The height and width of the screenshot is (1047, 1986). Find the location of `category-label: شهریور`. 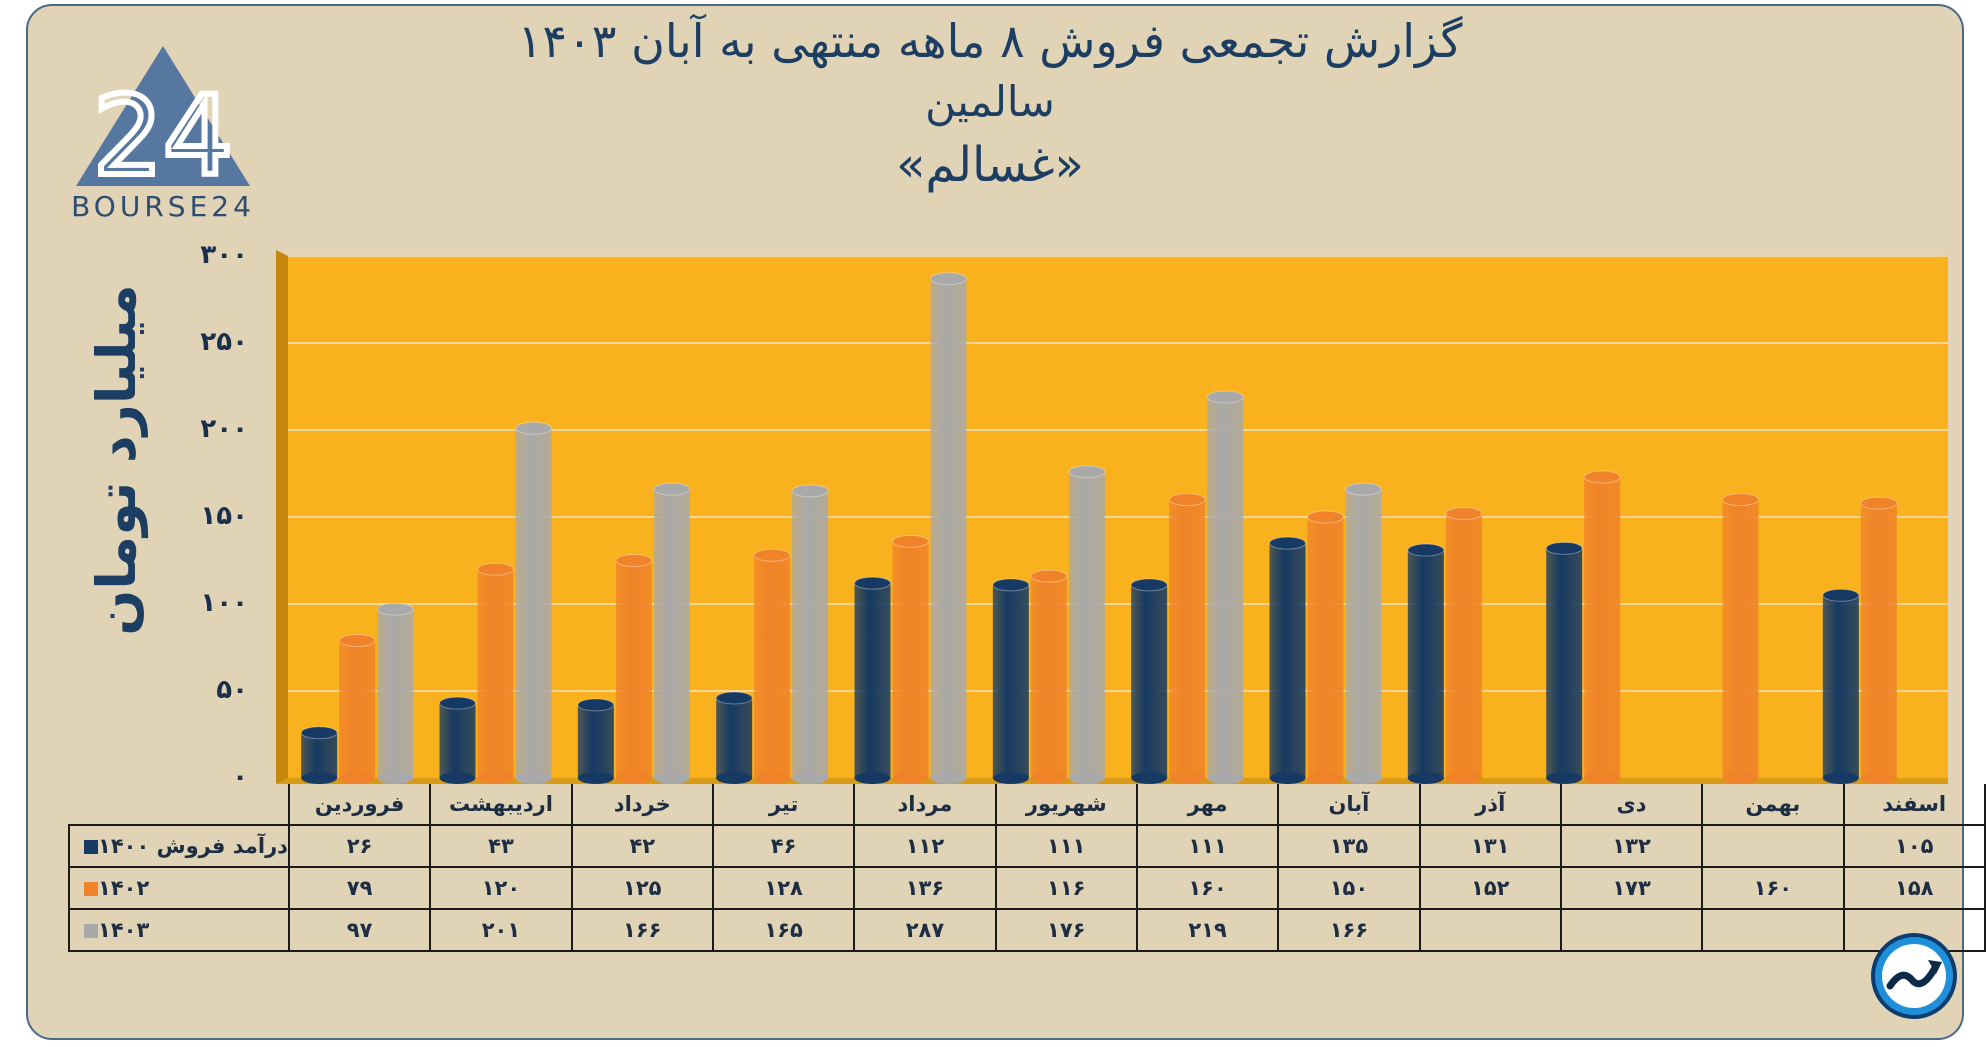

category-label: شهریور is located at coordinates (1066, 805).